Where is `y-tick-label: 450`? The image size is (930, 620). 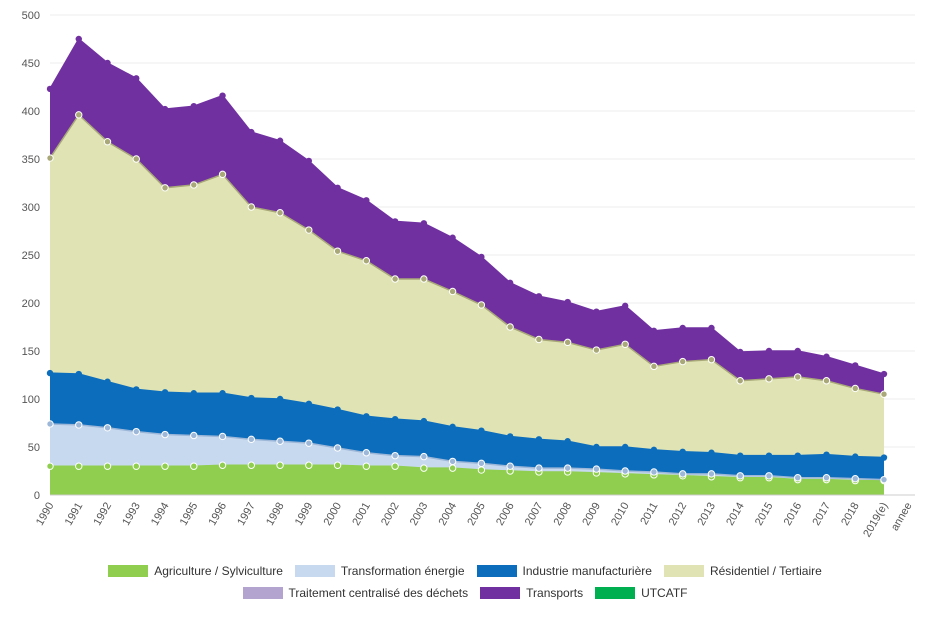
y-tick-label: 450 is located at coordinates (31, 64).